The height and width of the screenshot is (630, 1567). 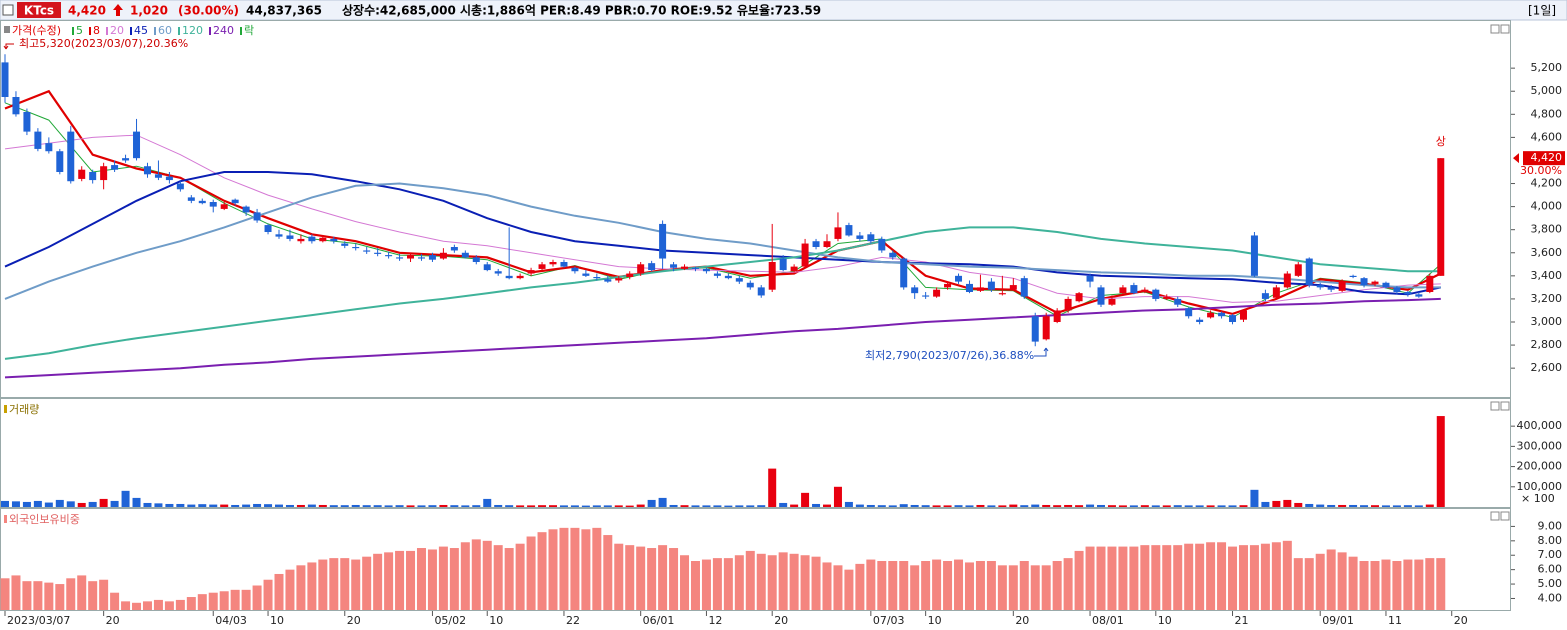 I want to click on period: [1일], so click(x=1542, y=11).